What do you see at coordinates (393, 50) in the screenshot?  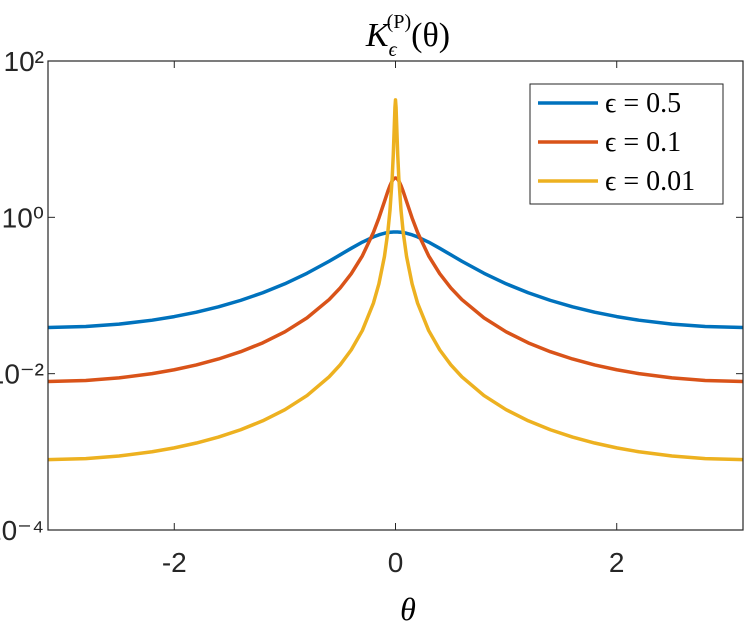 I see `title-sub: ϵ` at bounding box center [393, 50].